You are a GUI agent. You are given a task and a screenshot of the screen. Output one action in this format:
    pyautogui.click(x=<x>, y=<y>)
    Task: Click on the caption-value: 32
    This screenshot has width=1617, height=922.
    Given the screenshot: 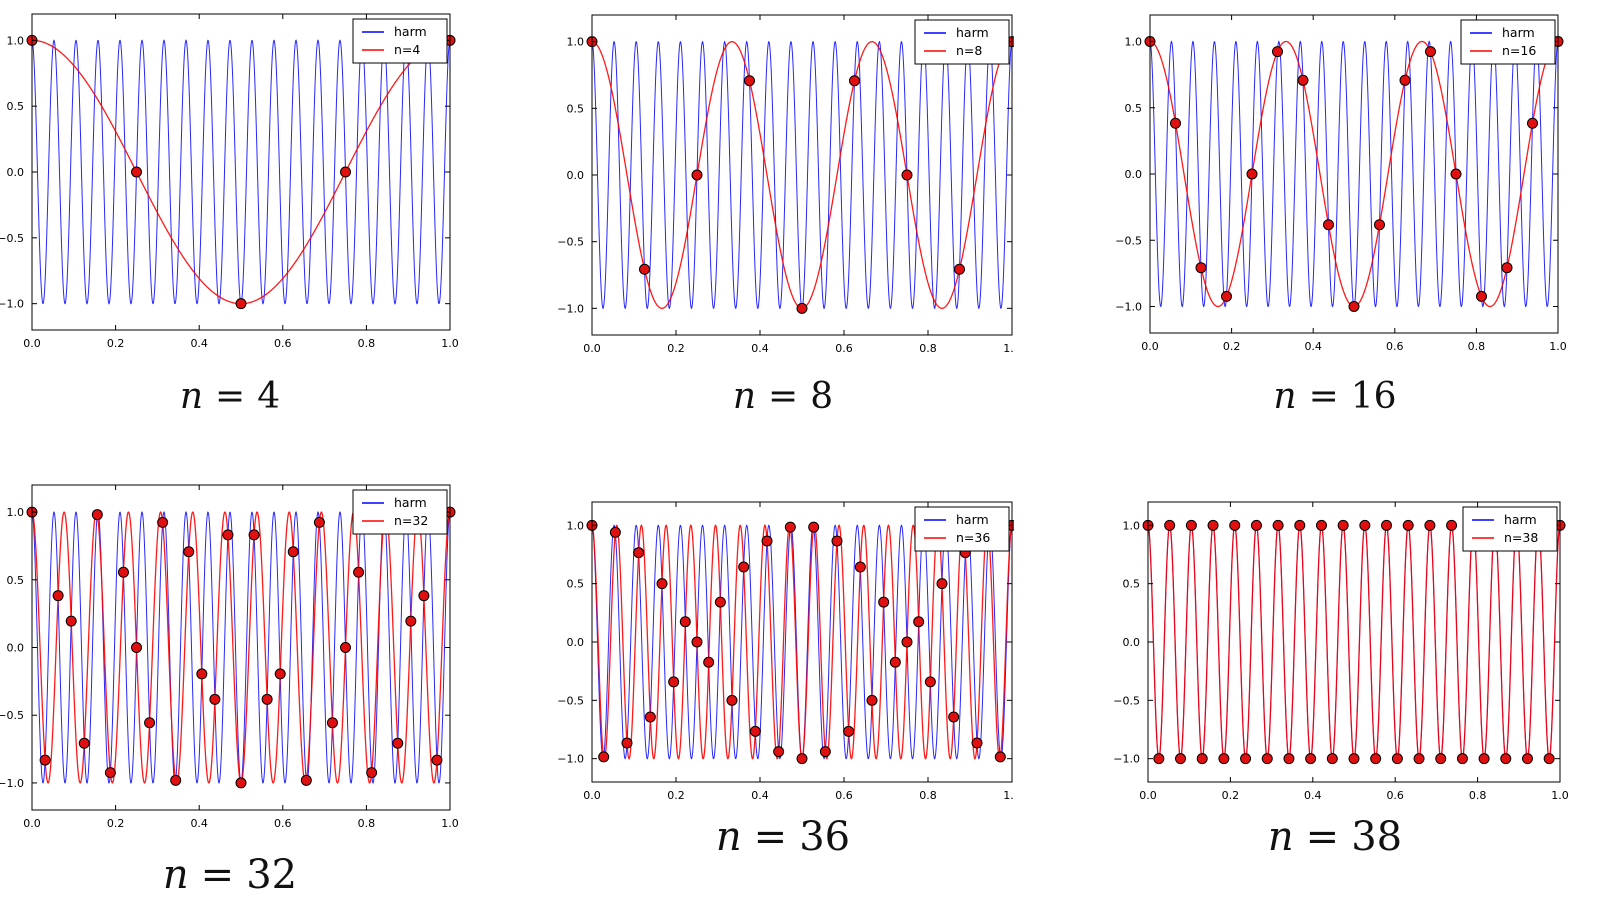 What is the action you would take?
    pyautogui.click(x=272, y=875)
    